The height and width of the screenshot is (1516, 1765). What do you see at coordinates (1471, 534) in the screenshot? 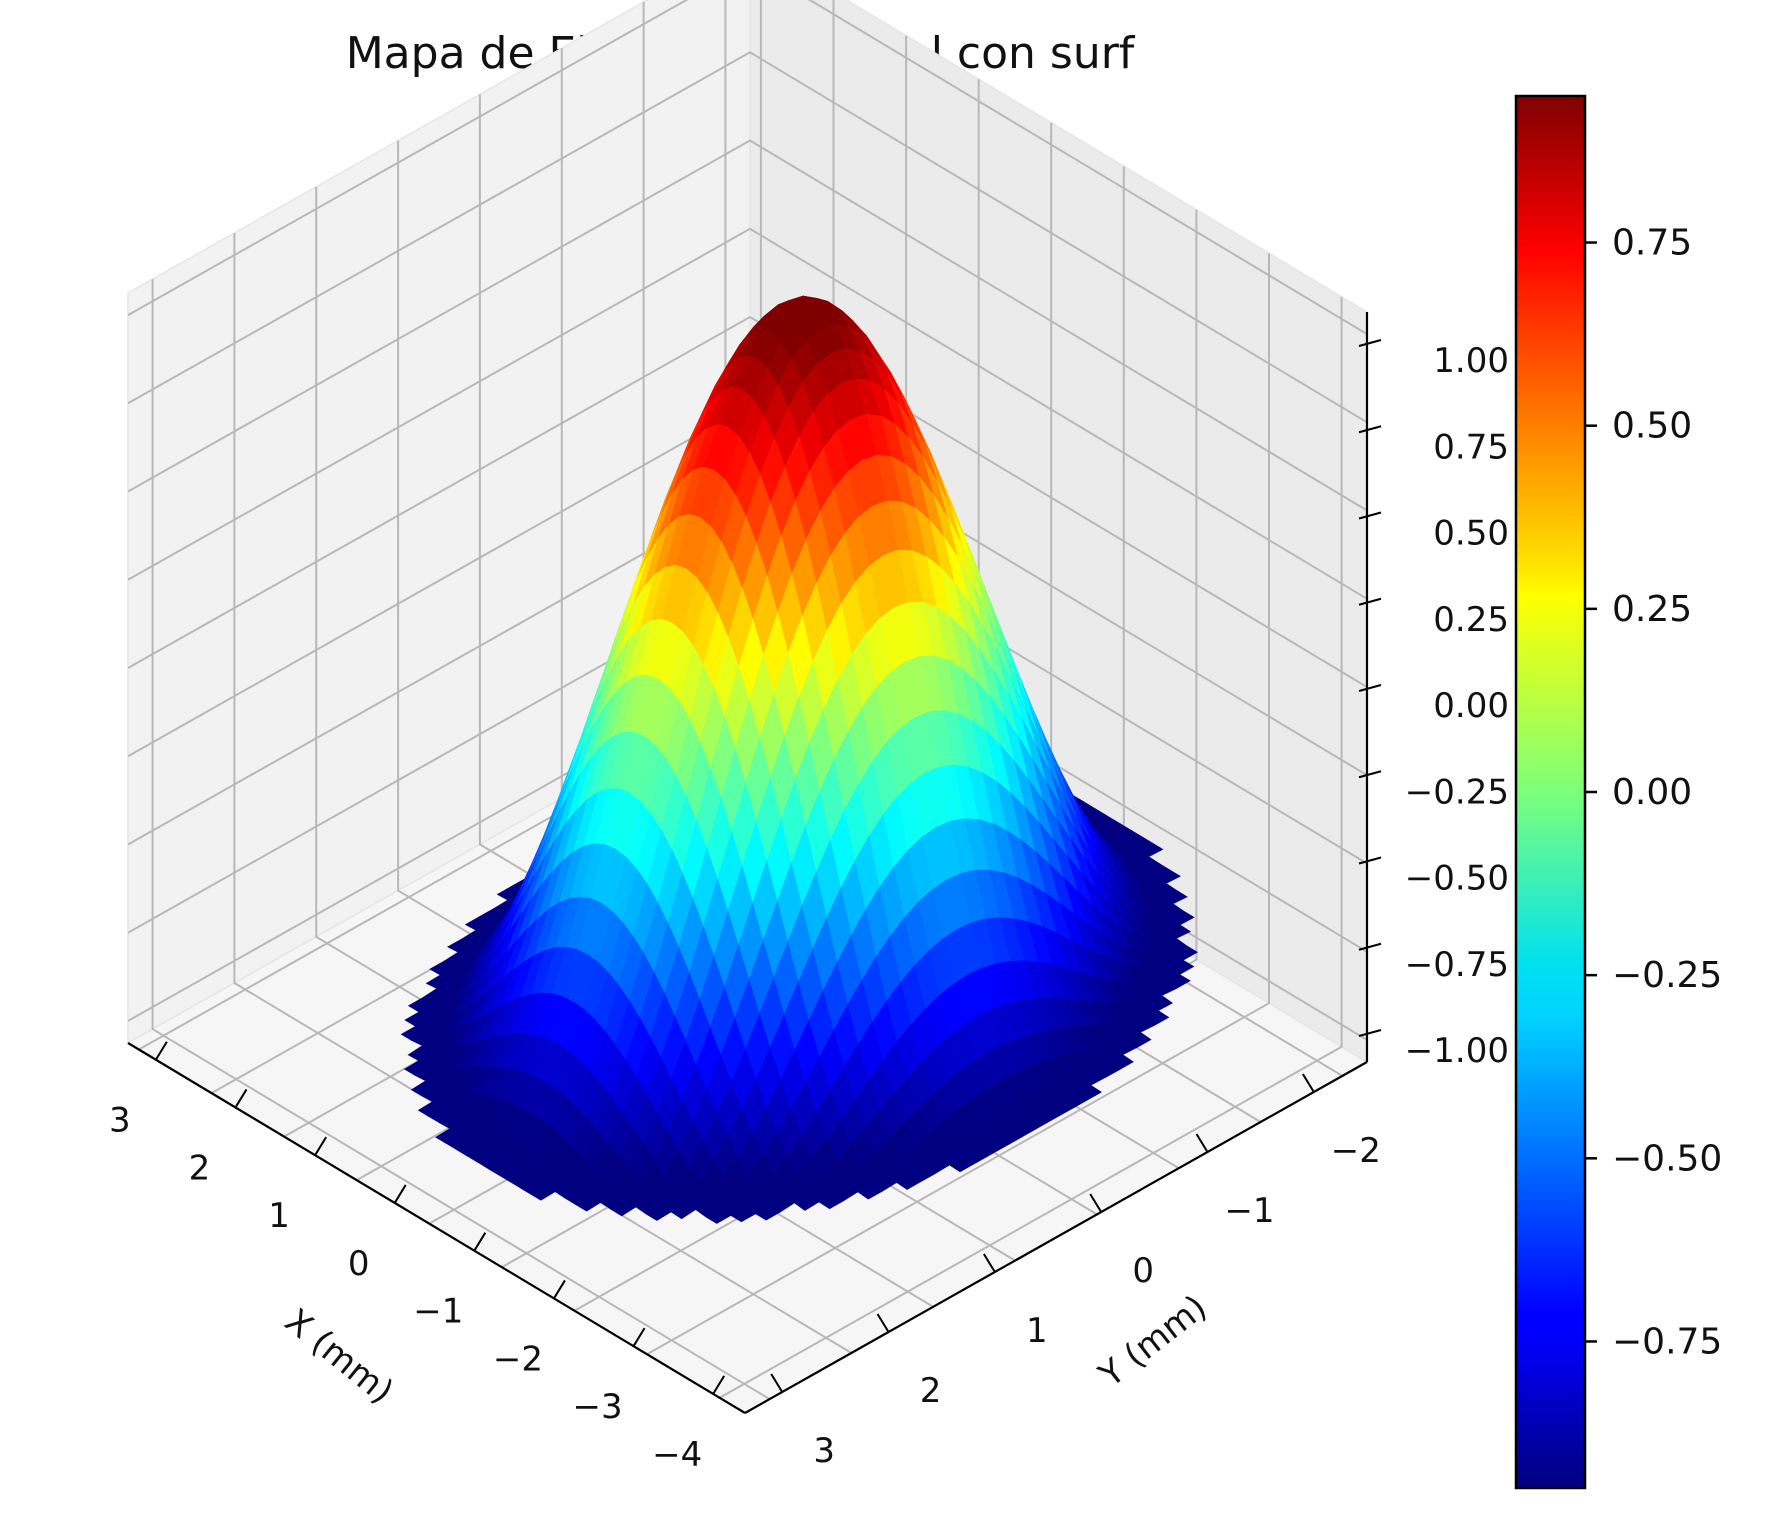
I see `z-tick-label: 0.50` at bounding box center [1471, 534].